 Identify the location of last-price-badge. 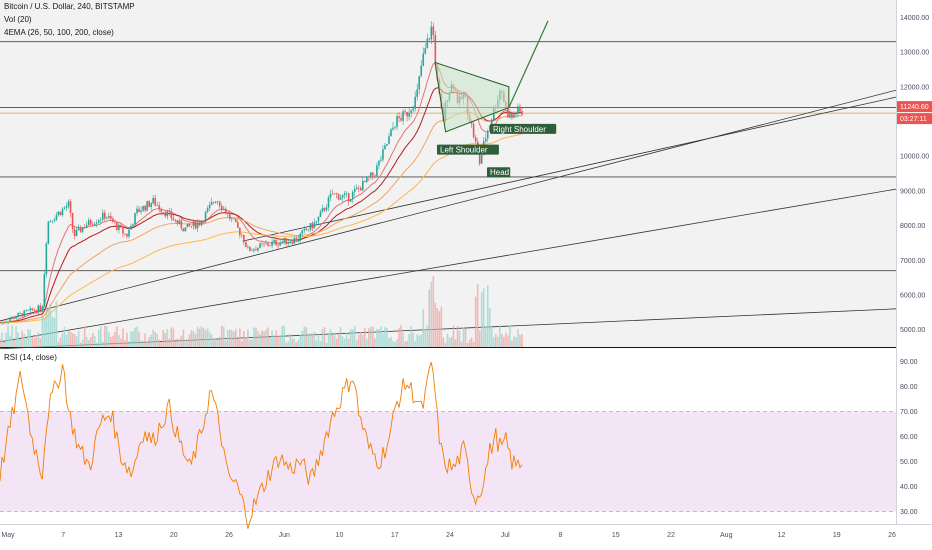
(914, 107).